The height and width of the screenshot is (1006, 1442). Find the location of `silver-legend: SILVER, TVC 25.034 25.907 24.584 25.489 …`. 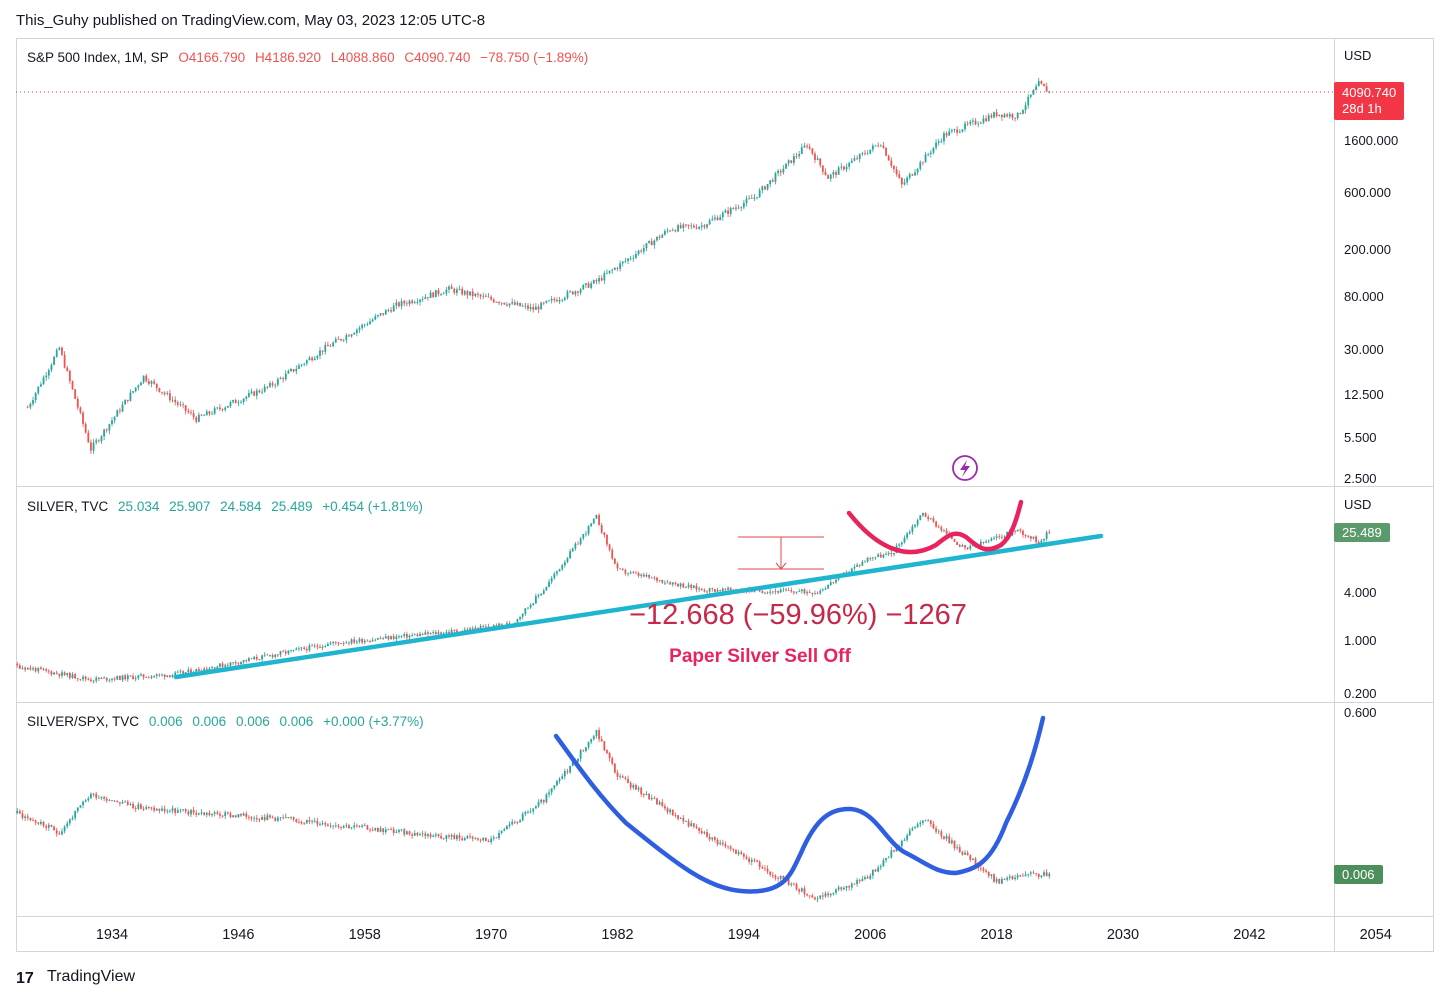

silver-legend: SILVER, TVC 25.034 25.907 24.584 25.489 … is located at coordinates (228, 506).